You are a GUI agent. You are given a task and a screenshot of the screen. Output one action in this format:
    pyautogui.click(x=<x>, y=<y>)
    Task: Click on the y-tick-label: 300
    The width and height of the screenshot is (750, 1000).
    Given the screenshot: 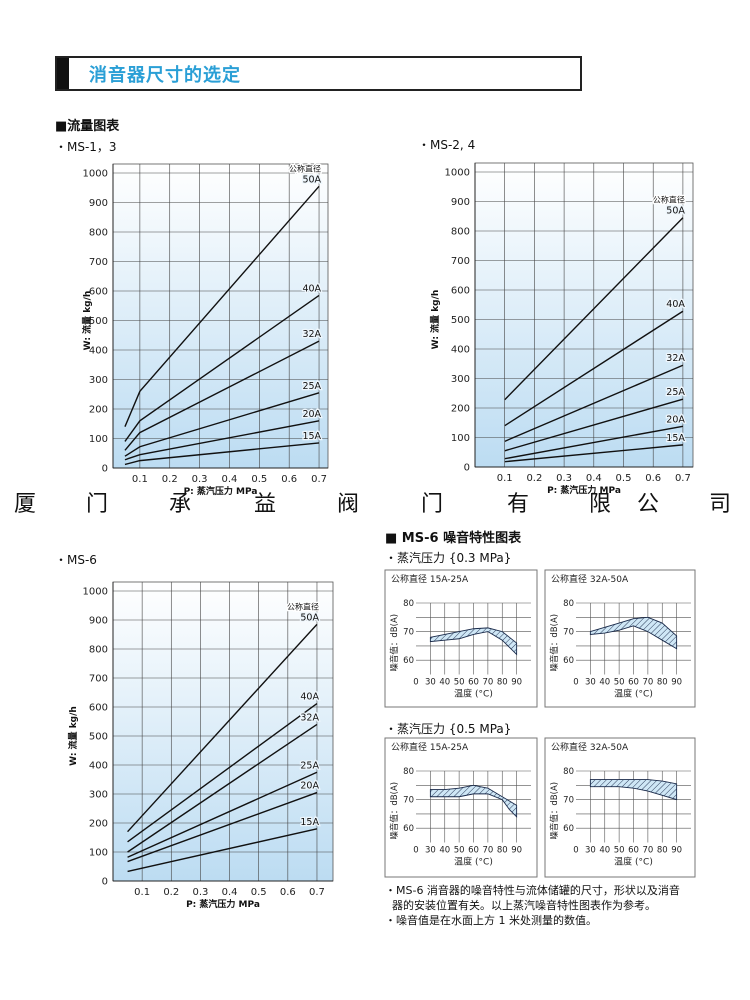 What is the action you would take?
    pyautogui.click(x=98, y=795)
    